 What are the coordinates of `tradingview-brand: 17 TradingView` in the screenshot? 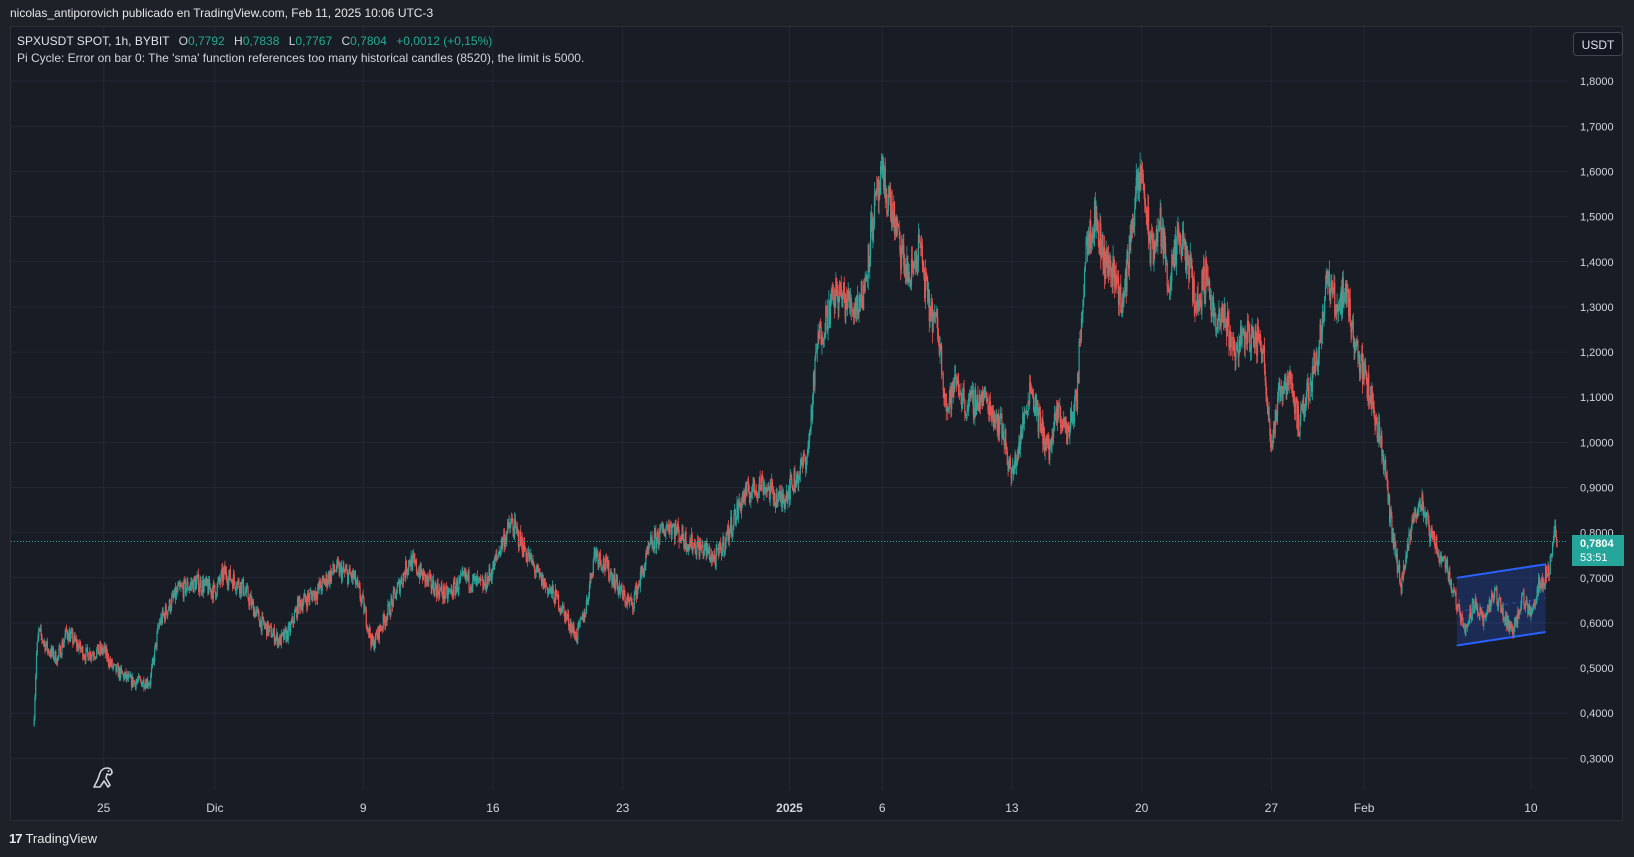 It's located at (53, 838).